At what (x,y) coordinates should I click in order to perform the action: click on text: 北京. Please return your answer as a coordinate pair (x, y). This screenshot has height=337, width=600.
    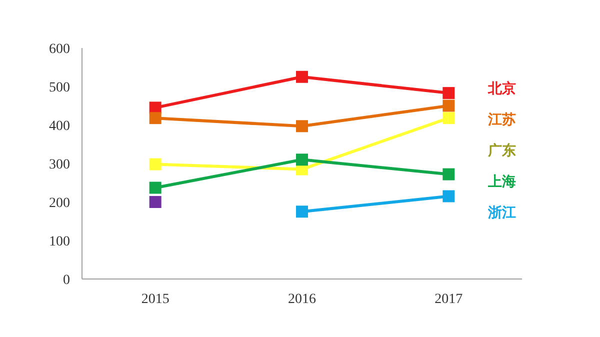
    Looking at the image, I should click on (501, 88).